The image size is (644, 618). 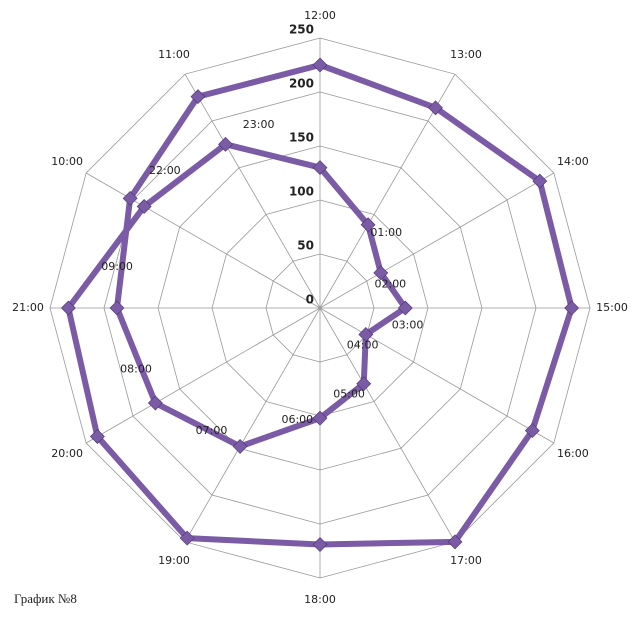 I want to click on category-label: 19:00, so click(x=174, y=560).